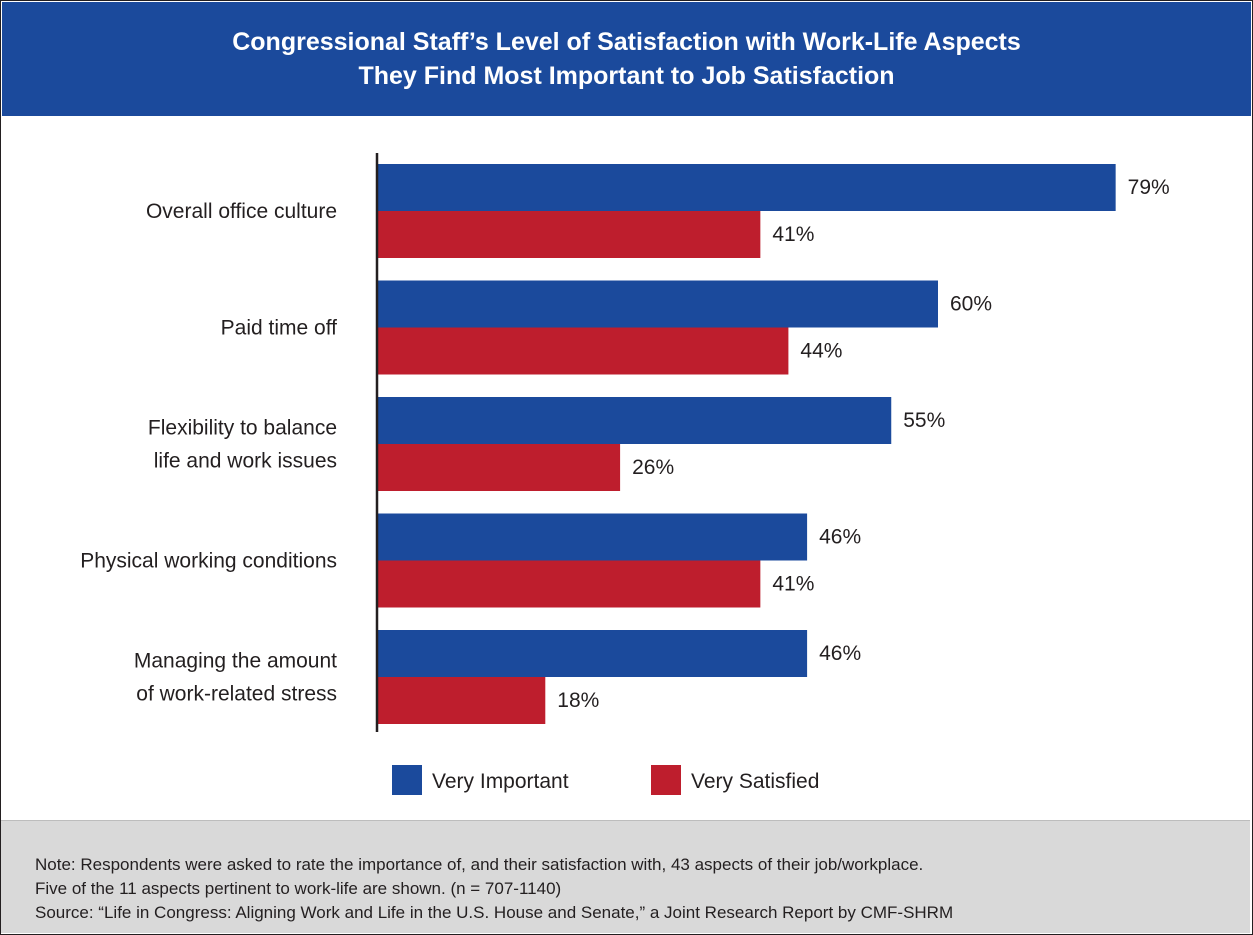 This screenshot has height=935, width=1253. What do you see at coordinates (242, 428) in the screenshot?
I see `category-label: Flexibility to balance` at bounding box center [242, 428].